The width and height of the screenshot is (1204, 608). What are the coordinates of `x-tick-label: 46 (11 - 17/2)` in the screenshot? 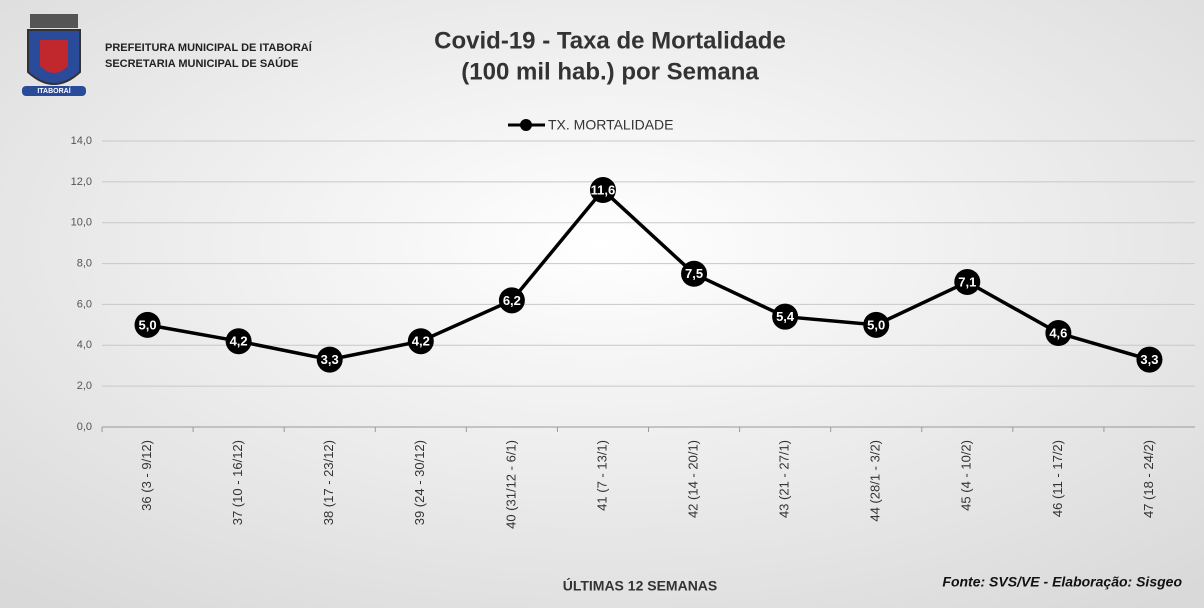 It's located at (1057, 478).